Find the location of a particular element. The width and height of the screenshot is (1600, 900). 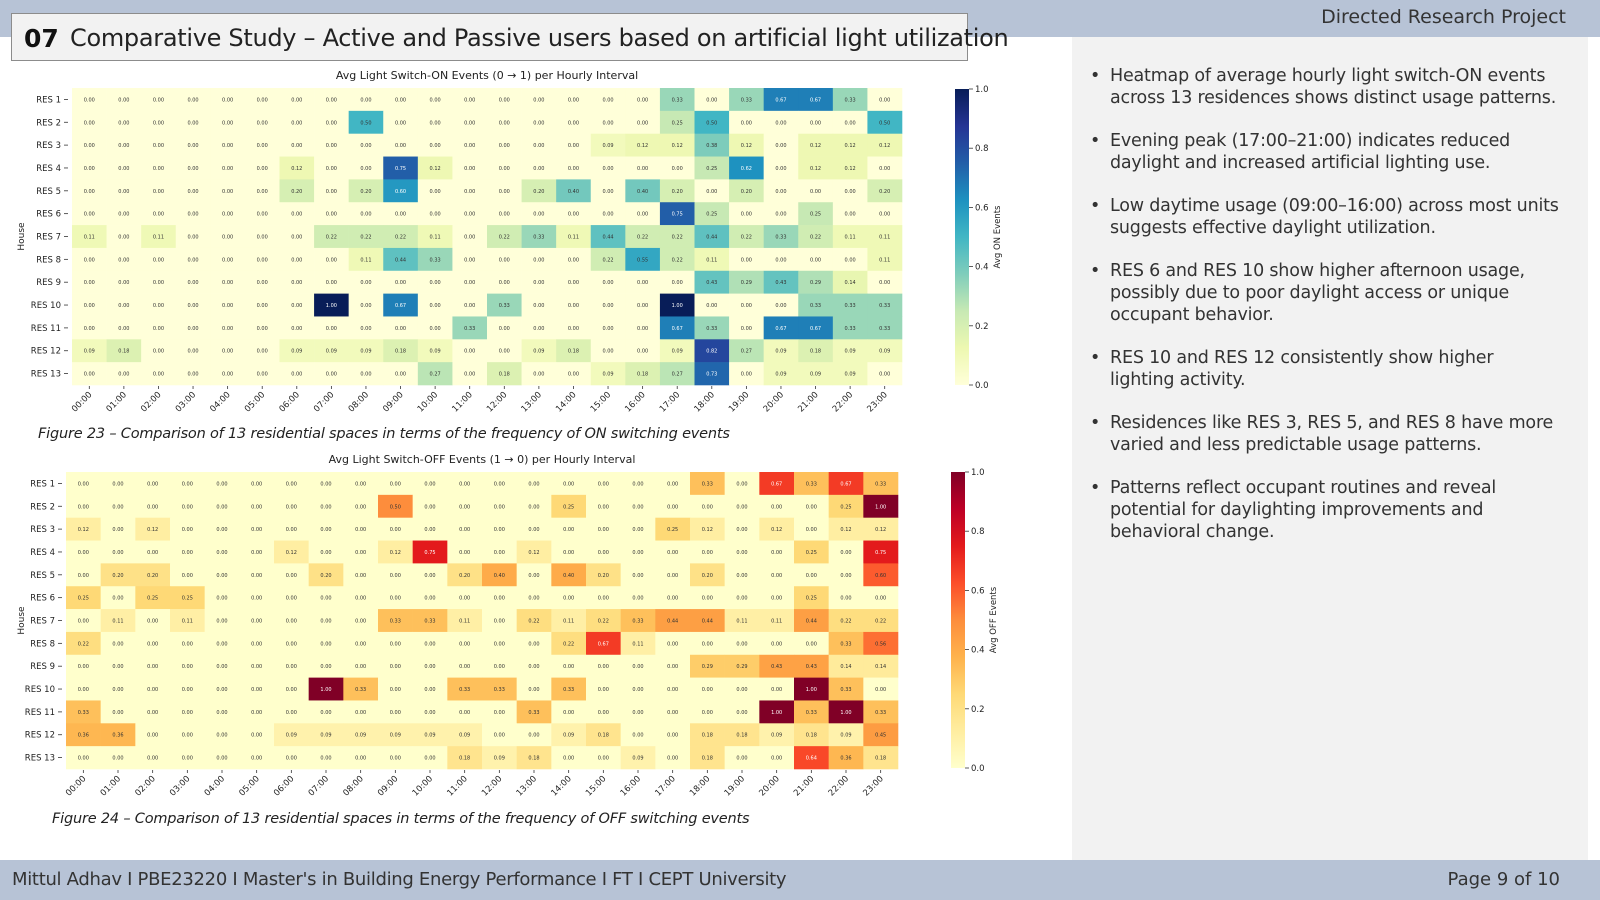

cell-value-label: 0.67 is located at coordinates (780, 329).